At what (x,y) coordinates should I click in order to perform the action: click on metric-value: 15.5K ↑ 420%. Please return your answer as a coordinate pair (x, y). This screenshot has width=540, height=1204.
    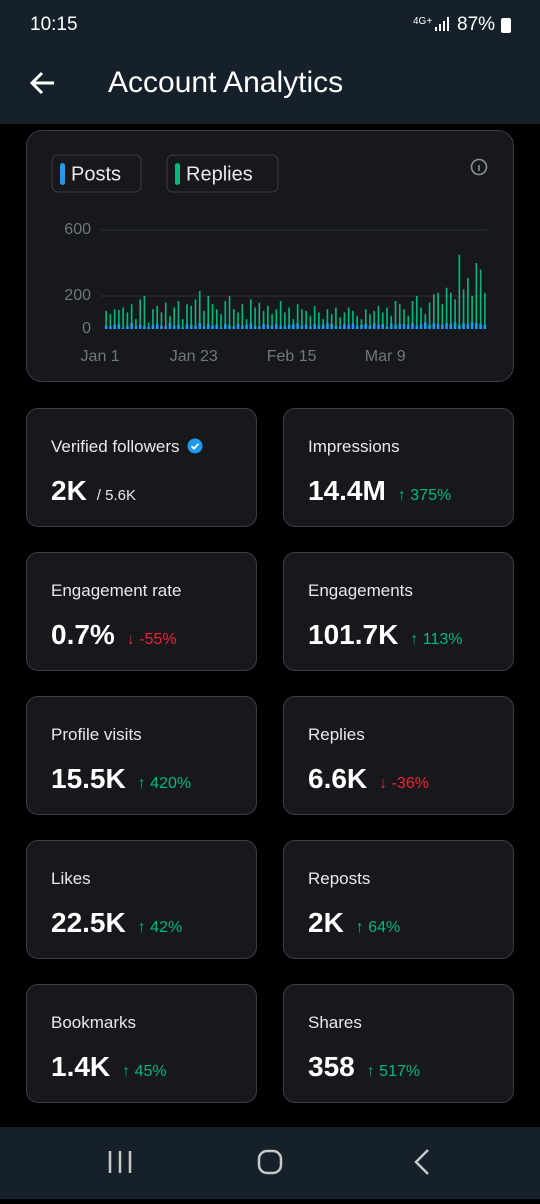
    Looking at the image, I should click on (121, 779).